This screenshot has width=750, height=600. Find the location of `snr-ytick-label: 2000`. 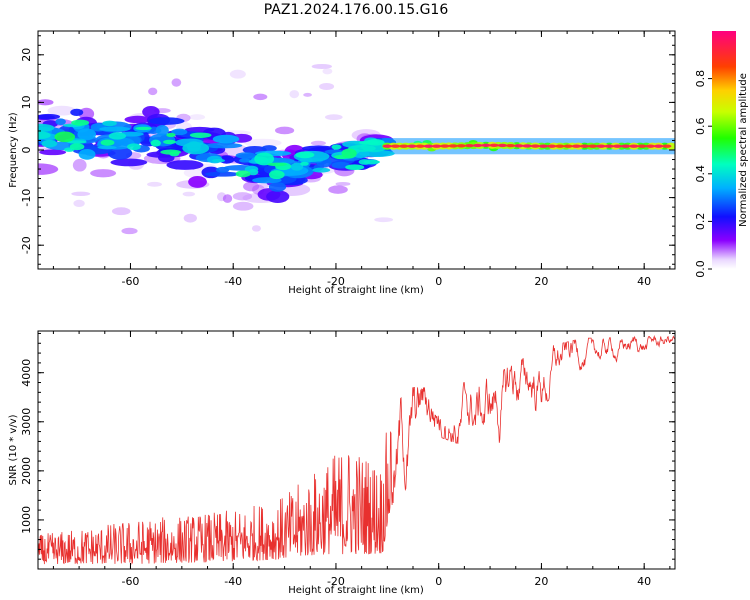

snr-ytick-label: 2000 is located at coordinates (26, 471).